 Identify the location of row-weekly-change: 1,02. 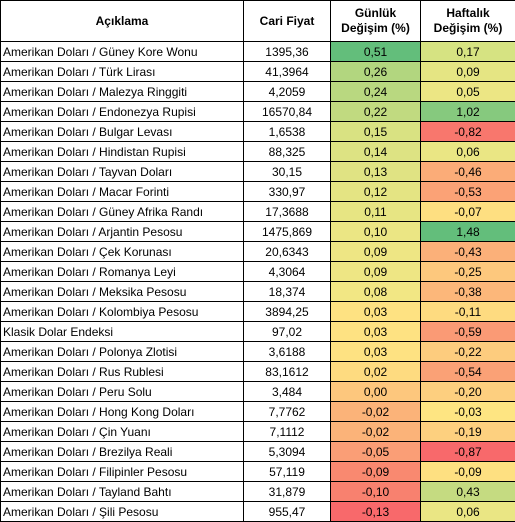
(468, 112).